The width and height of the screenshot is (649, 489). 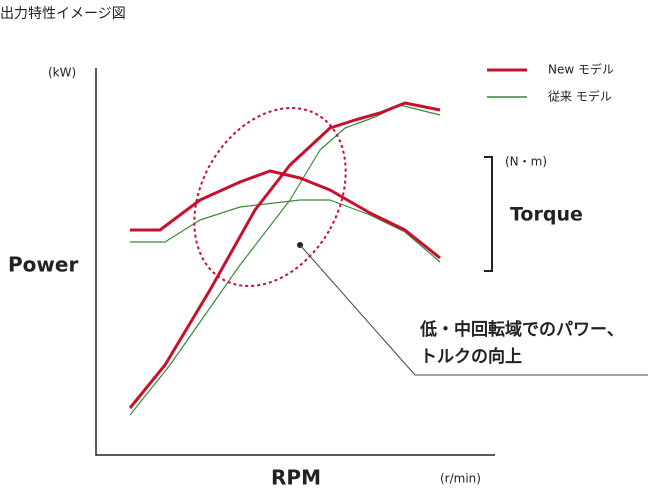 I want to click on old-torque-curve, so click(x=285, y=231).